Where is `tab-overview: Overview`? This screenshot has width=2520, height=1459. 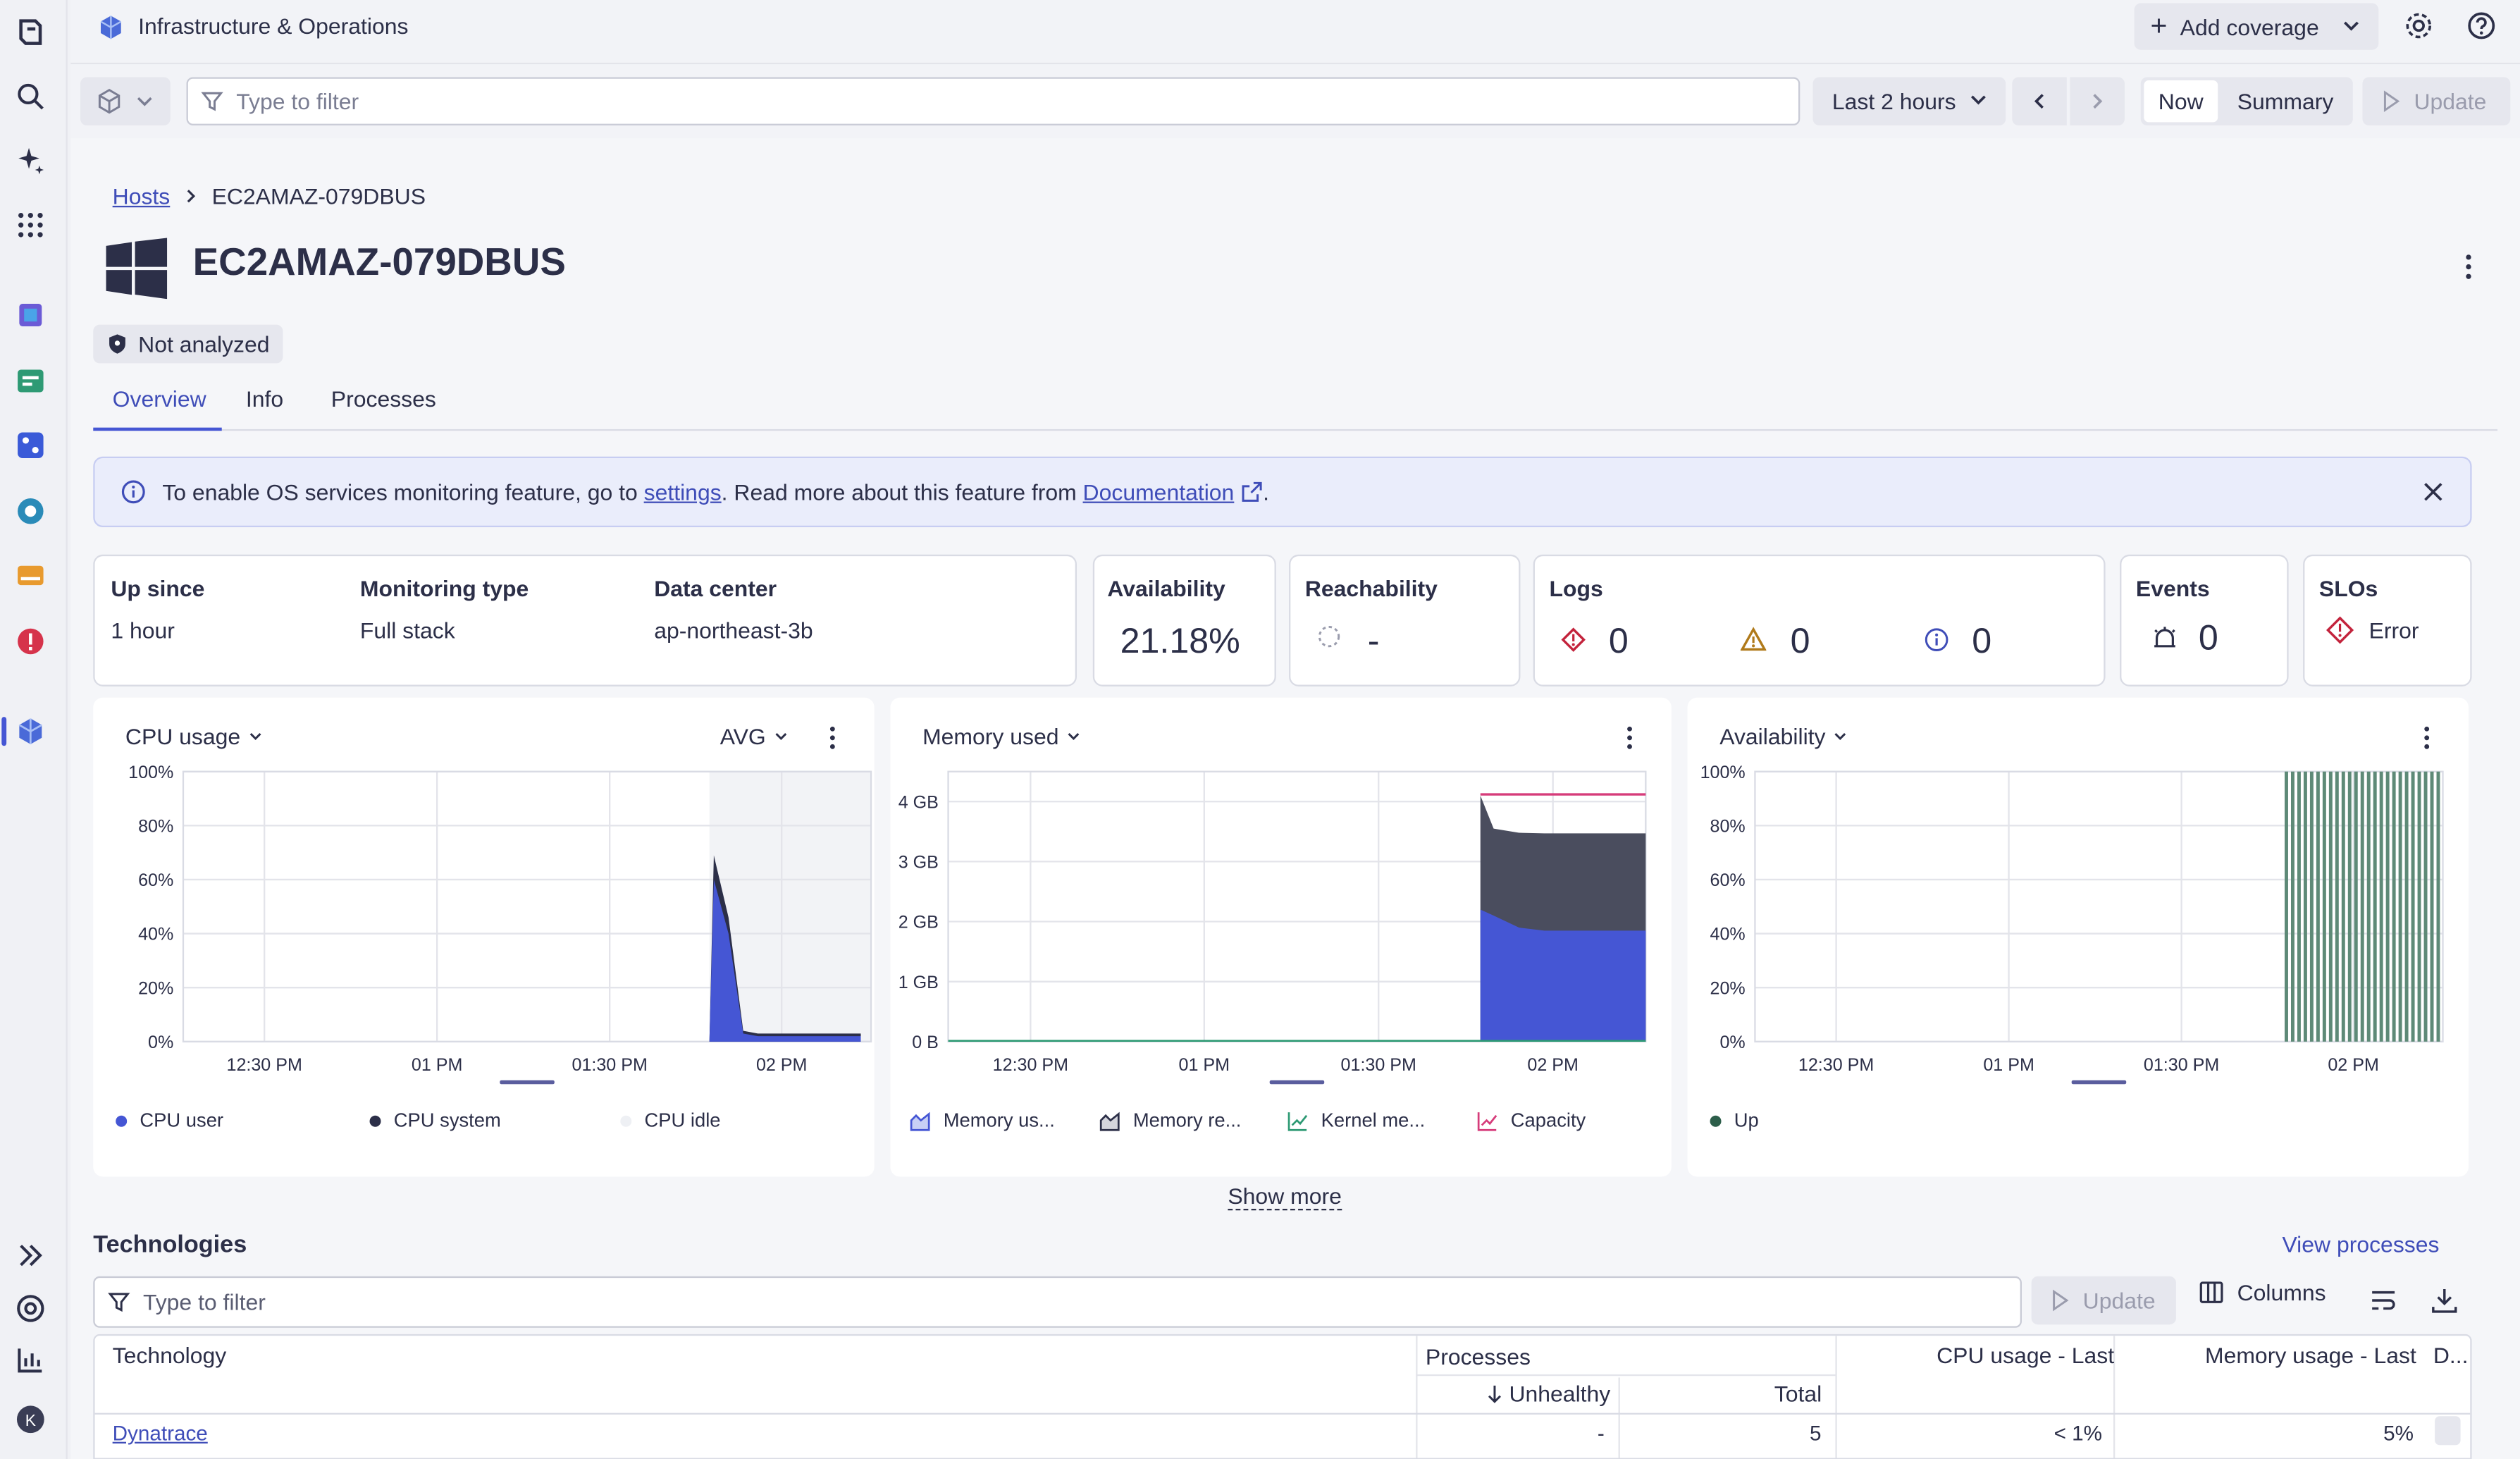
tab-overview: Overview is located at coordinates (159, 399).